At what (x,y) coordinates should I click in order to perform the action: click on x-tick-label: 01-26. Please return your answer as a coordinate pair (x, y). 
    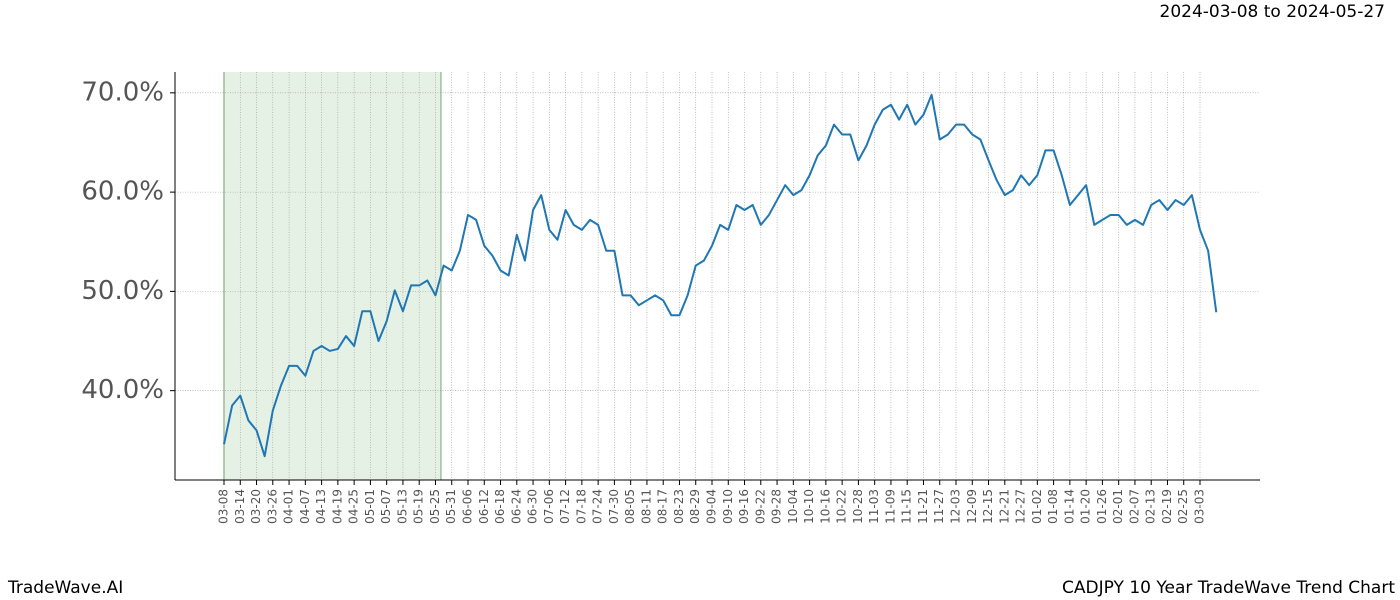
    Looking at the image, I should click on (1102, 506).